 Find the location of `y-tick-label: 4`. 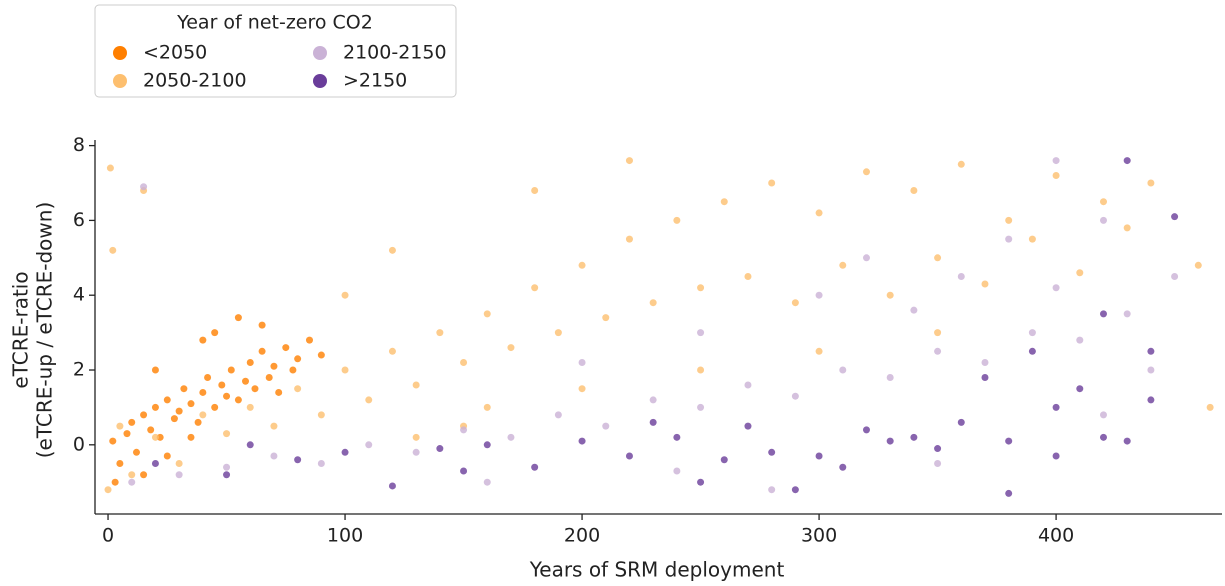

y-tick-label: 4 is located at coordinates (79, 295).